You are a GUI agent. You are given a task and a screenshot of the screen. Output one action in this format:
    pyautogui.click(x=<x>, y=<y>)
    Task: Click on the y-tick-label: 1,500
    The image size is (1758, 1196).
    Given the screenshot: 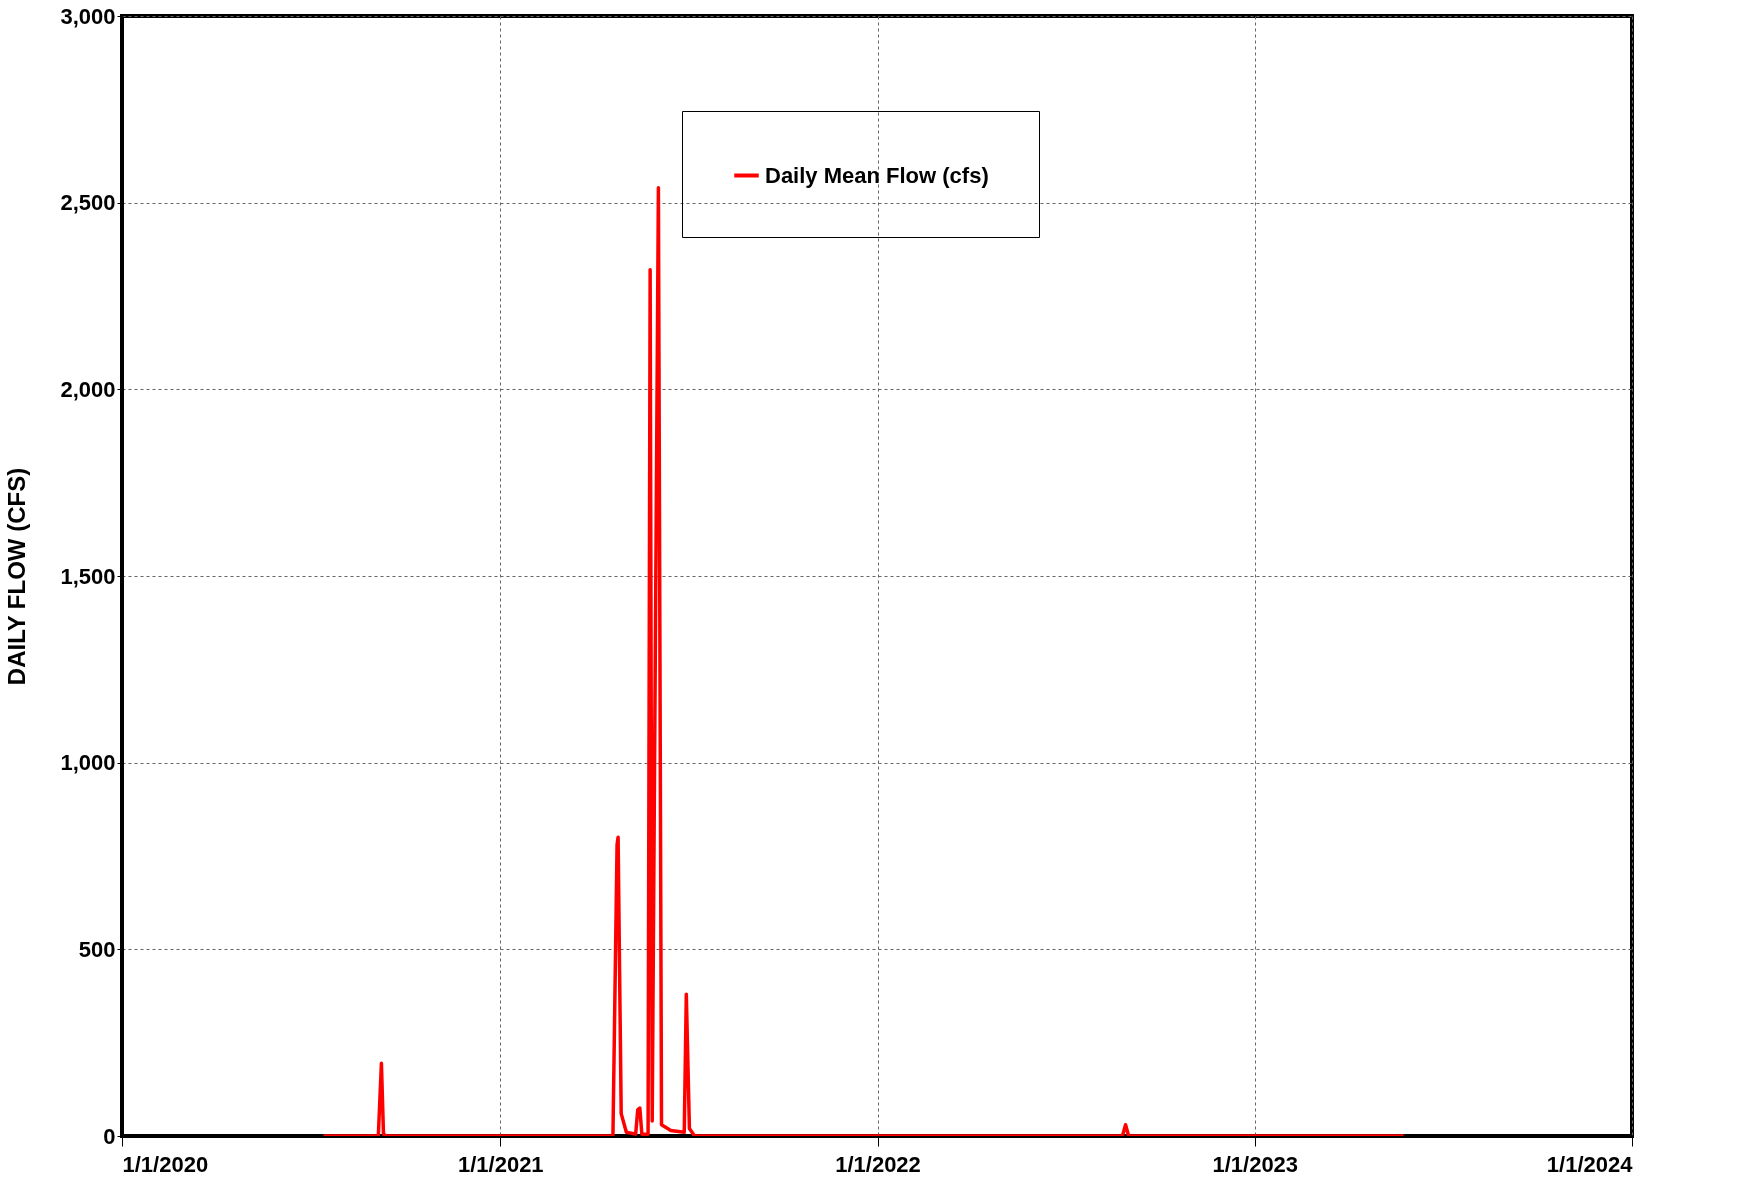 What is the action you would take?
    pyautogui.click(x=88, y=576)
    